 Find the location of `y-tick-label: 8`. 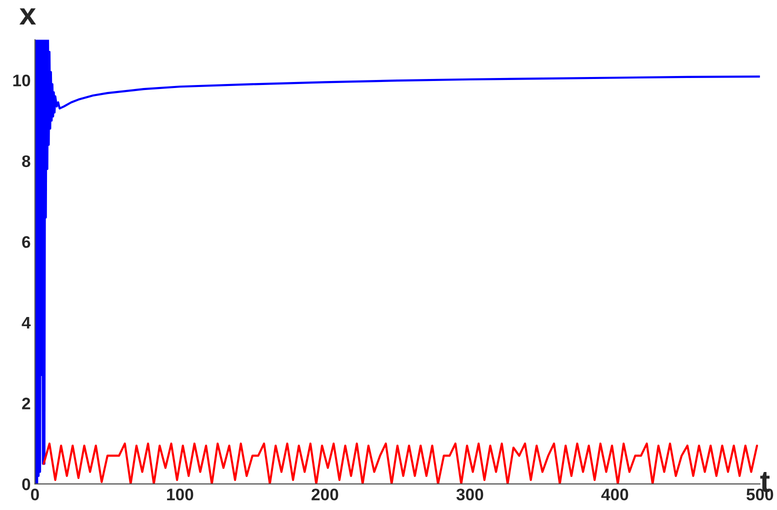

y-tick-label: 8 is located at coordinates (26, 161).